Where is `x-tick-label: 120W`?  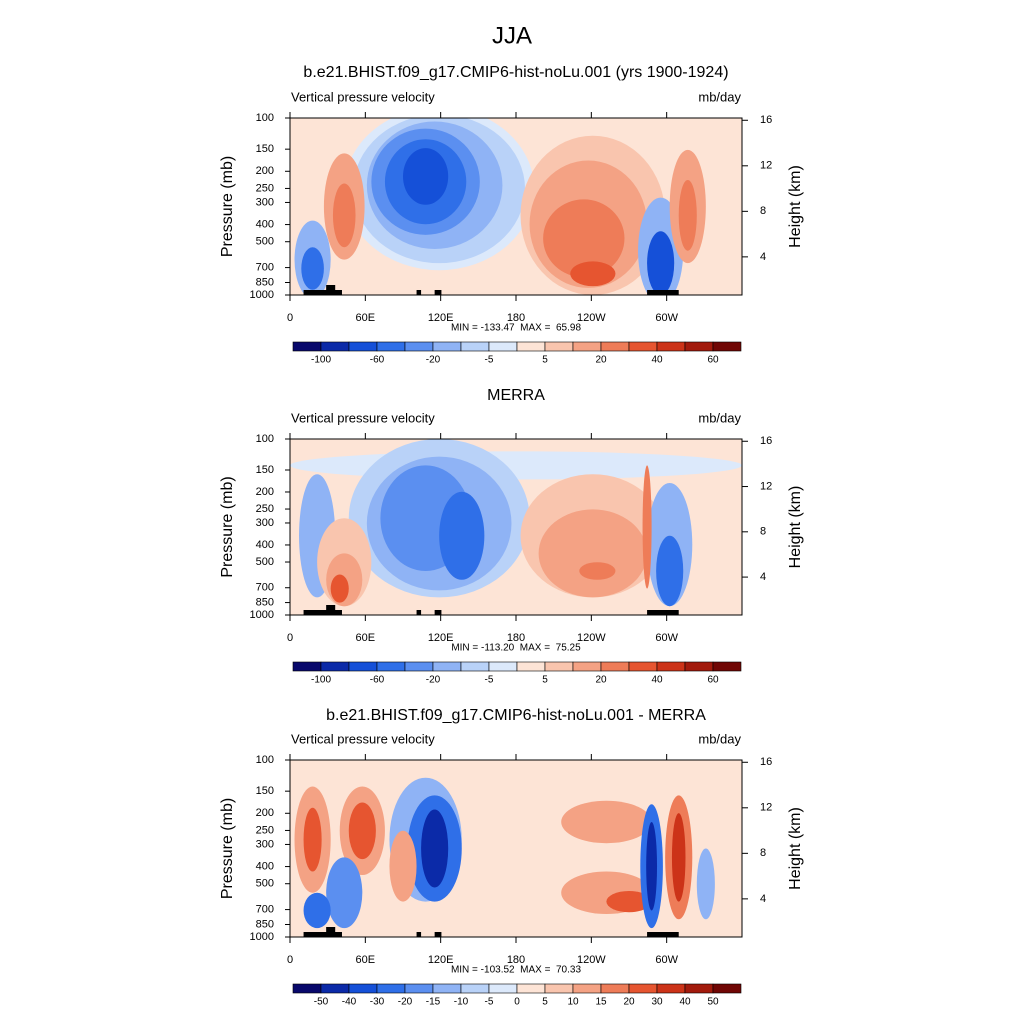
x-tick-label: 120W is located at coordinates (591, 638).